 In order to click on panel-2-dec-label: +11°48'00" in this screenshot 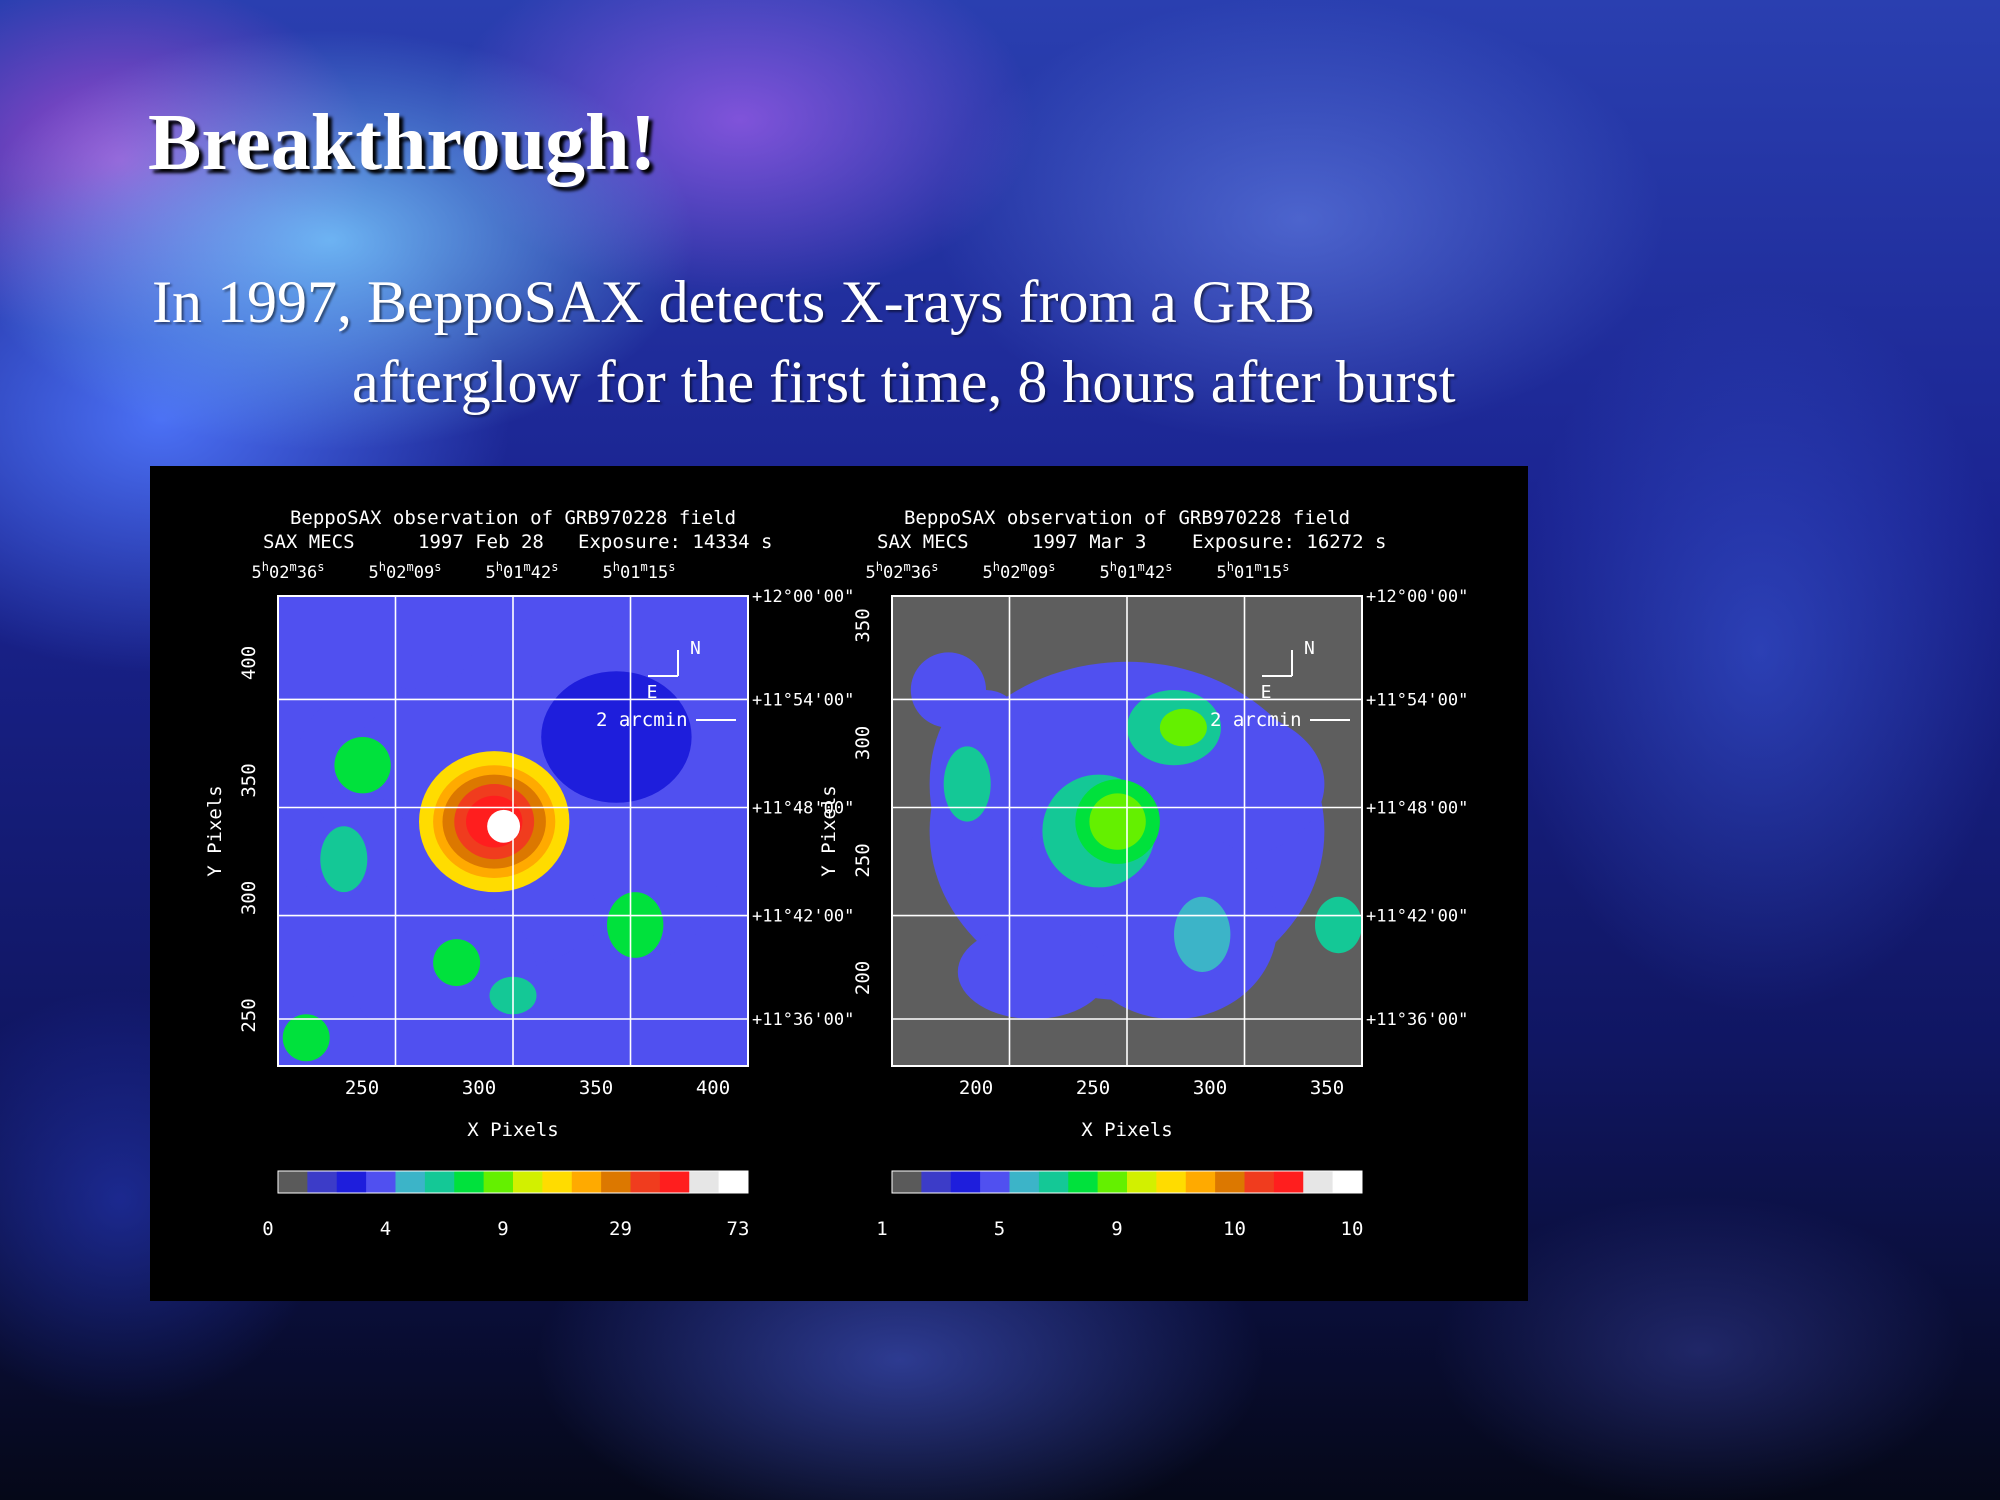, I will do `click(1417, 809)`.